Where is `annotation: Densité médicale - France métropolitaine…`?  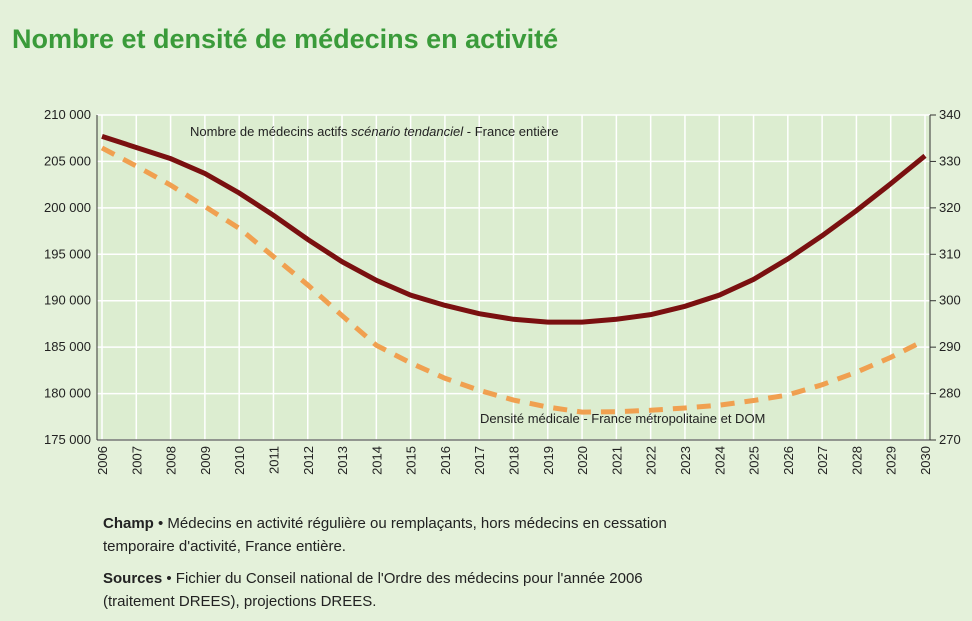
annotation: Densité médicale - France métropolitaine… is located at coordinates (622, 418).